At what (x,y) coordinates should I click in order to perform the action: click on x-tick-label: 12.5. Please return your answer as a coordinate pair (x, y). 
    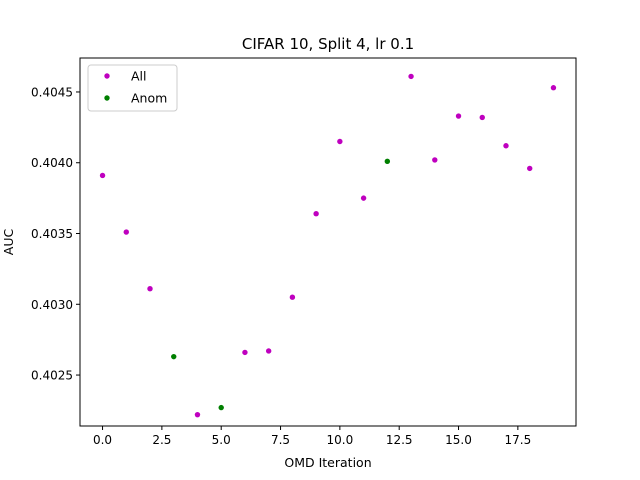
    Looking at the image, I should click on (399, 440).